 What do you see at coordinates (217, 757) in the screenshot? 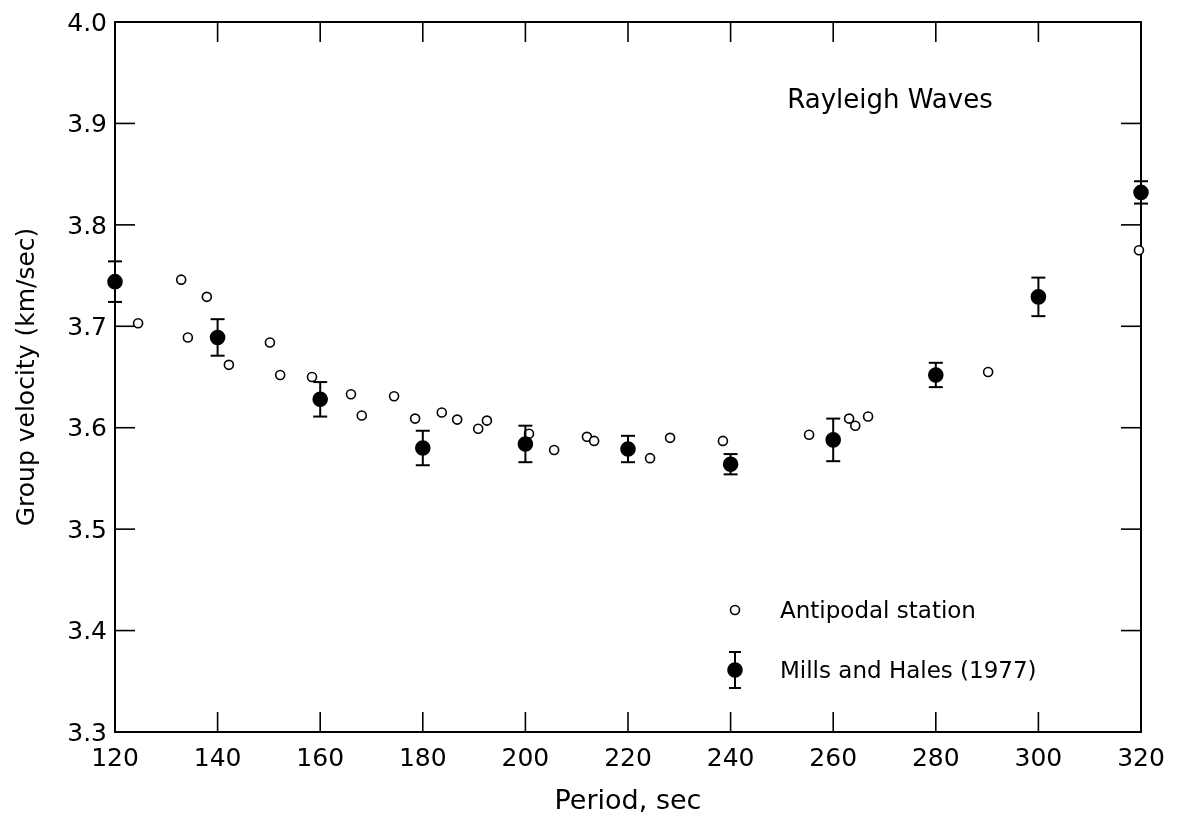
I see `x-tick-label: 140` at bounding box center [217, 757].